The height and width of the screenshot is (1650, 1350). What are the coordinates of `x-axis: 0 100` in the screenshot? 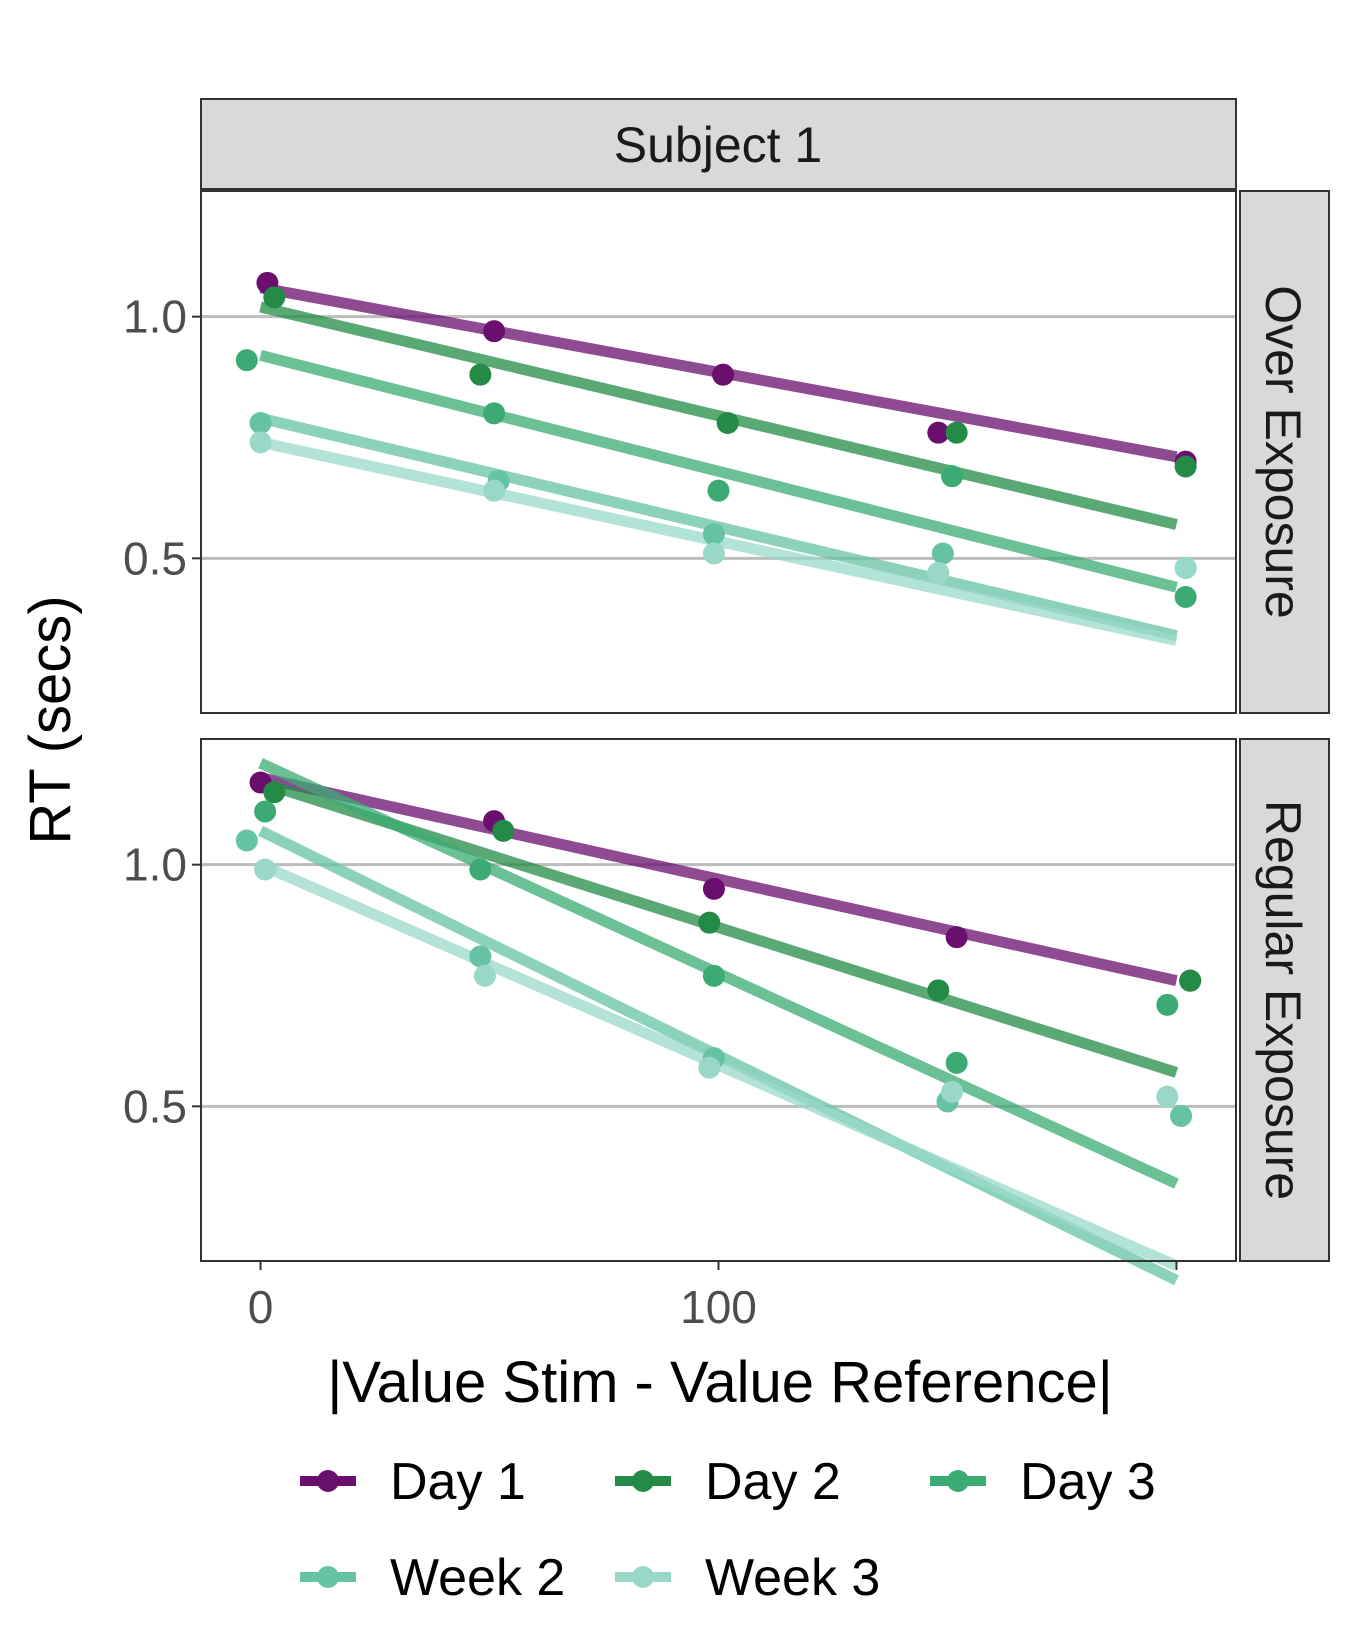 It's located at (713, 1297).